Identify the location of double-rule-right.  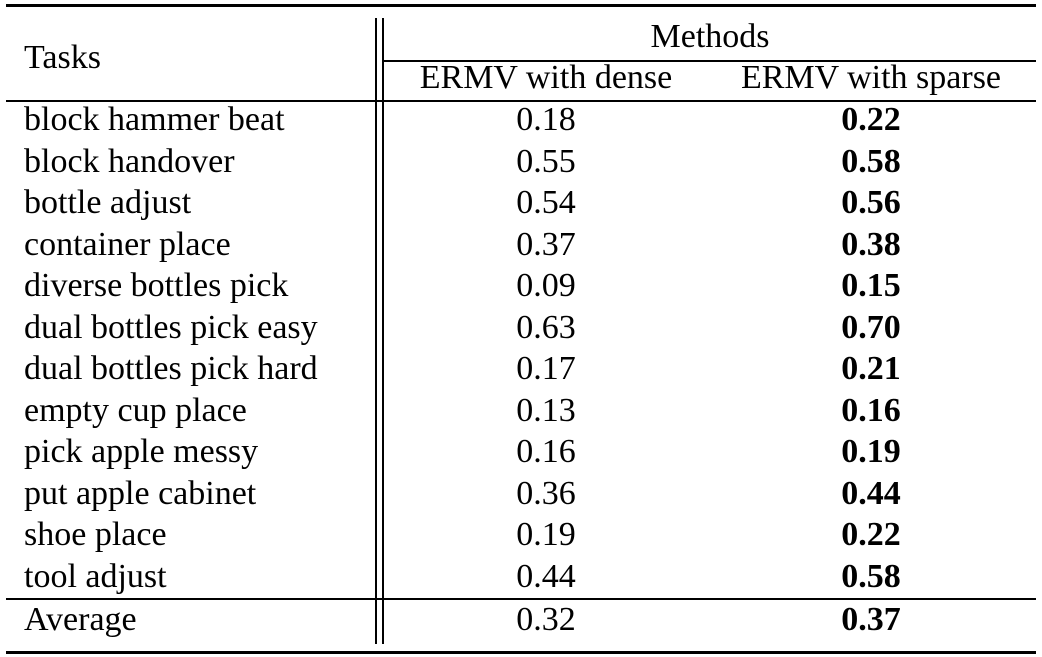
(383, 331).